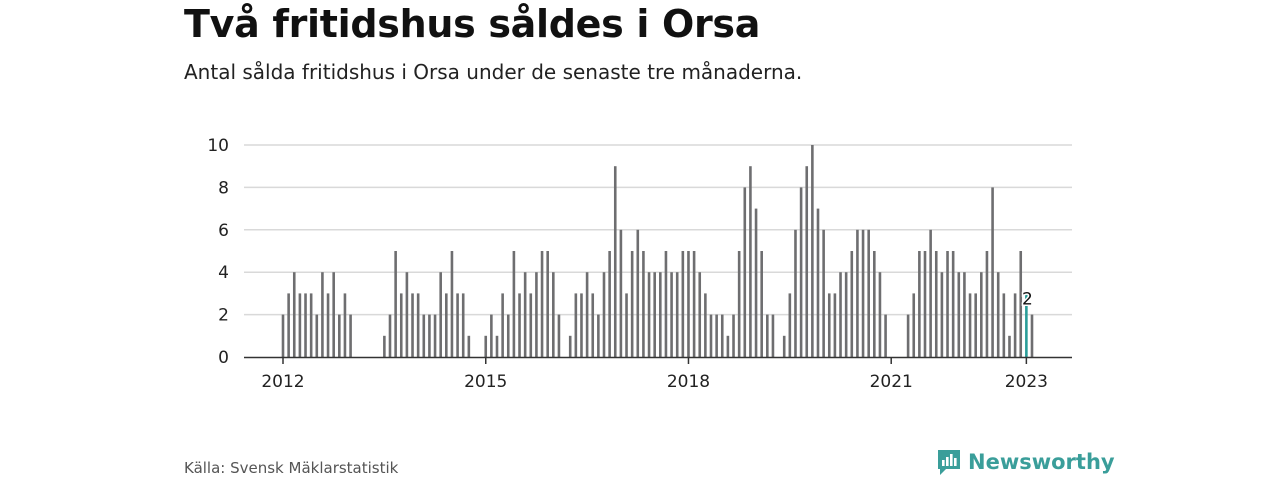 This screenshot has height=480, width=1280. What do you see at coordinates (1026, 325) in the screenshot?
I see `bar-highlight` at bounding box center [1026, 325].